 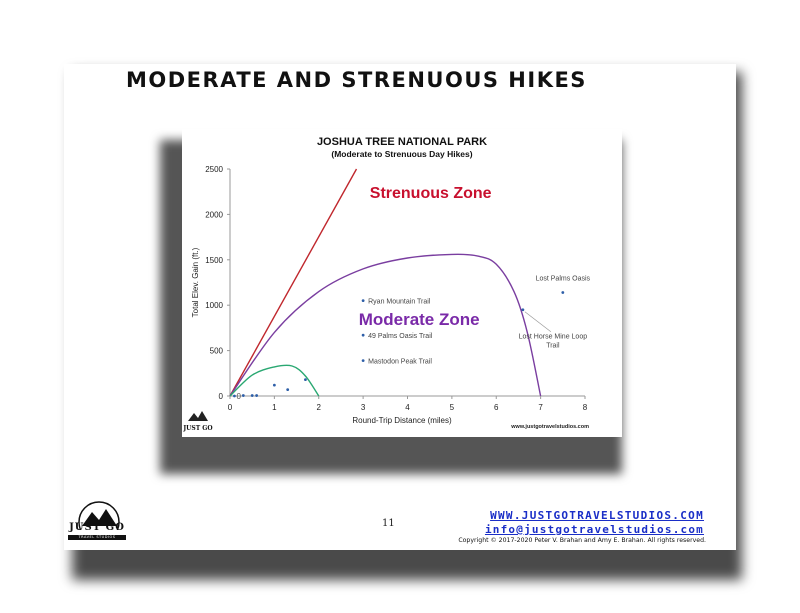 What do you see at coordinates (538, 322) in the screenshot?
I see `leader-line` at bounding box center [538, 322].